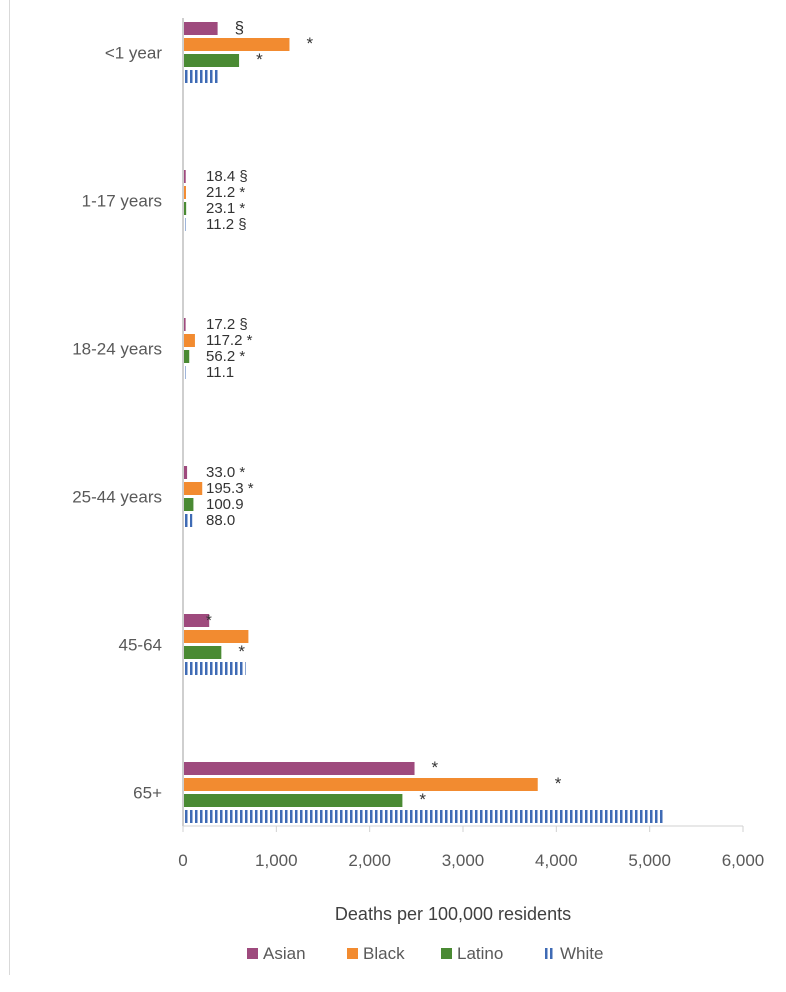  I want to click on data-label: 18.4 §, so click(227, 176).